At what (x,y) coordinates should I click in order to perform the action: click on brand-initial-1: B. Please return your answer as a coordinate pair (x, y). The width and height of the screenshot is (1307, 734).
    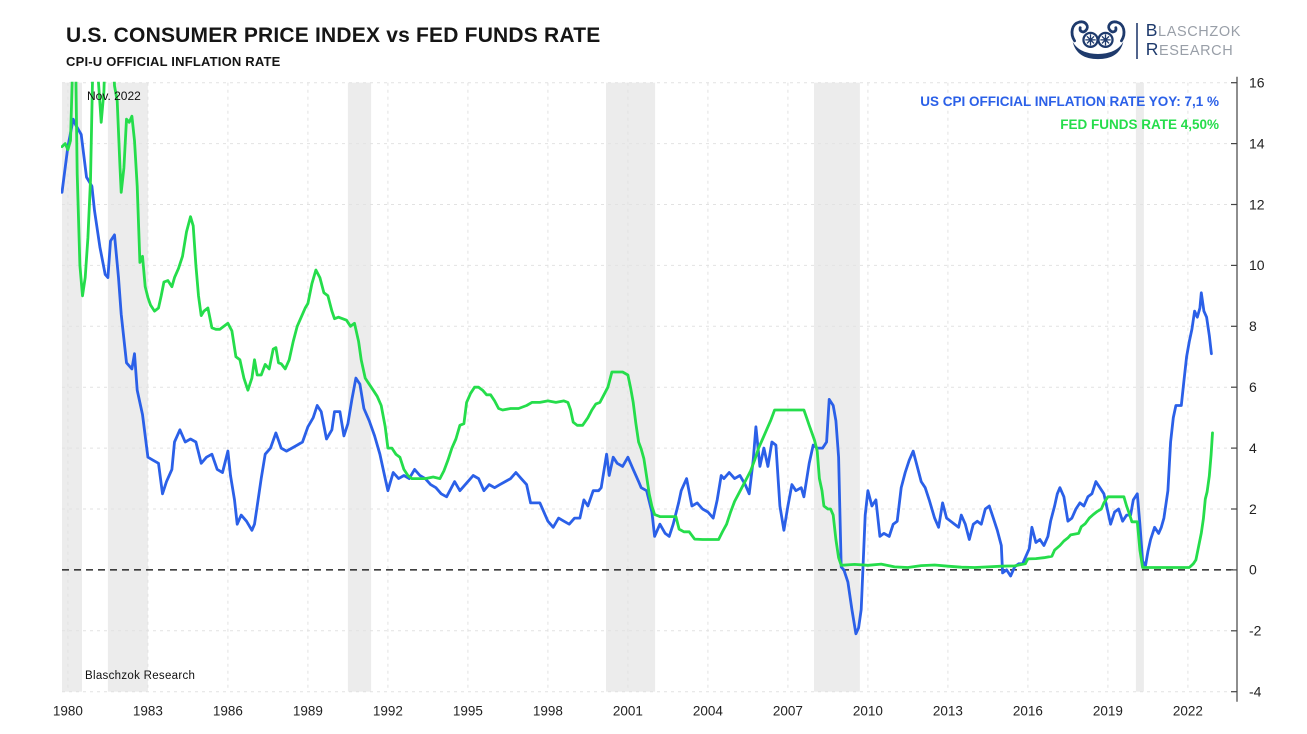
    Looking at the image, I should click on (1152, 29).